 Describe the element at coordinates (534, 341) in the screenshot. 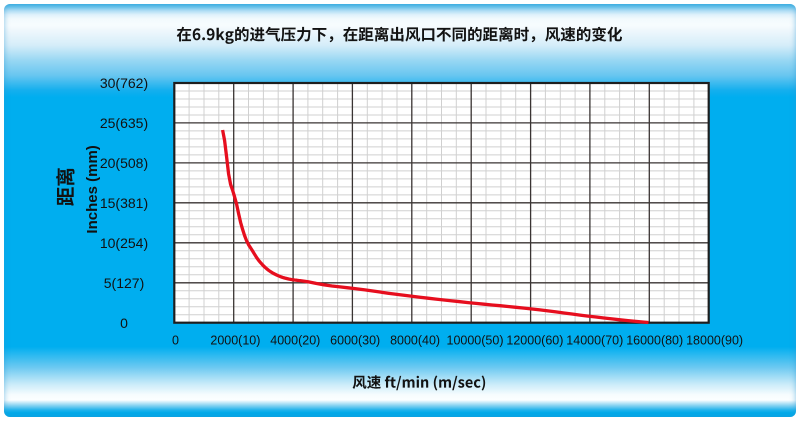

I see `svg-text: 12000(60)` at that location.